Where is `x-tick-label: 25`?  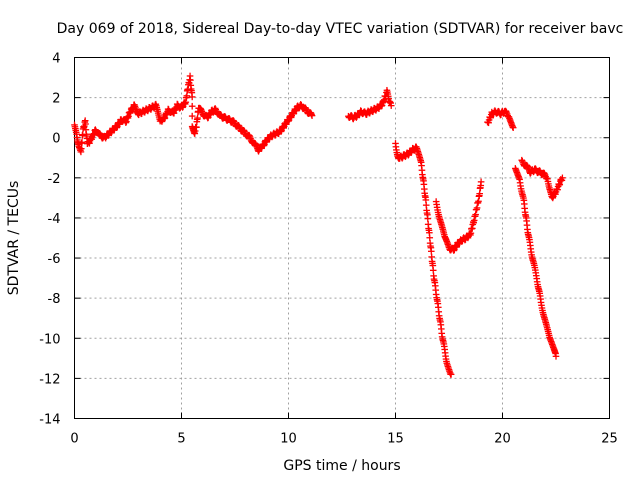
x-tick-label: 25 is located at coordinates (609, 439).